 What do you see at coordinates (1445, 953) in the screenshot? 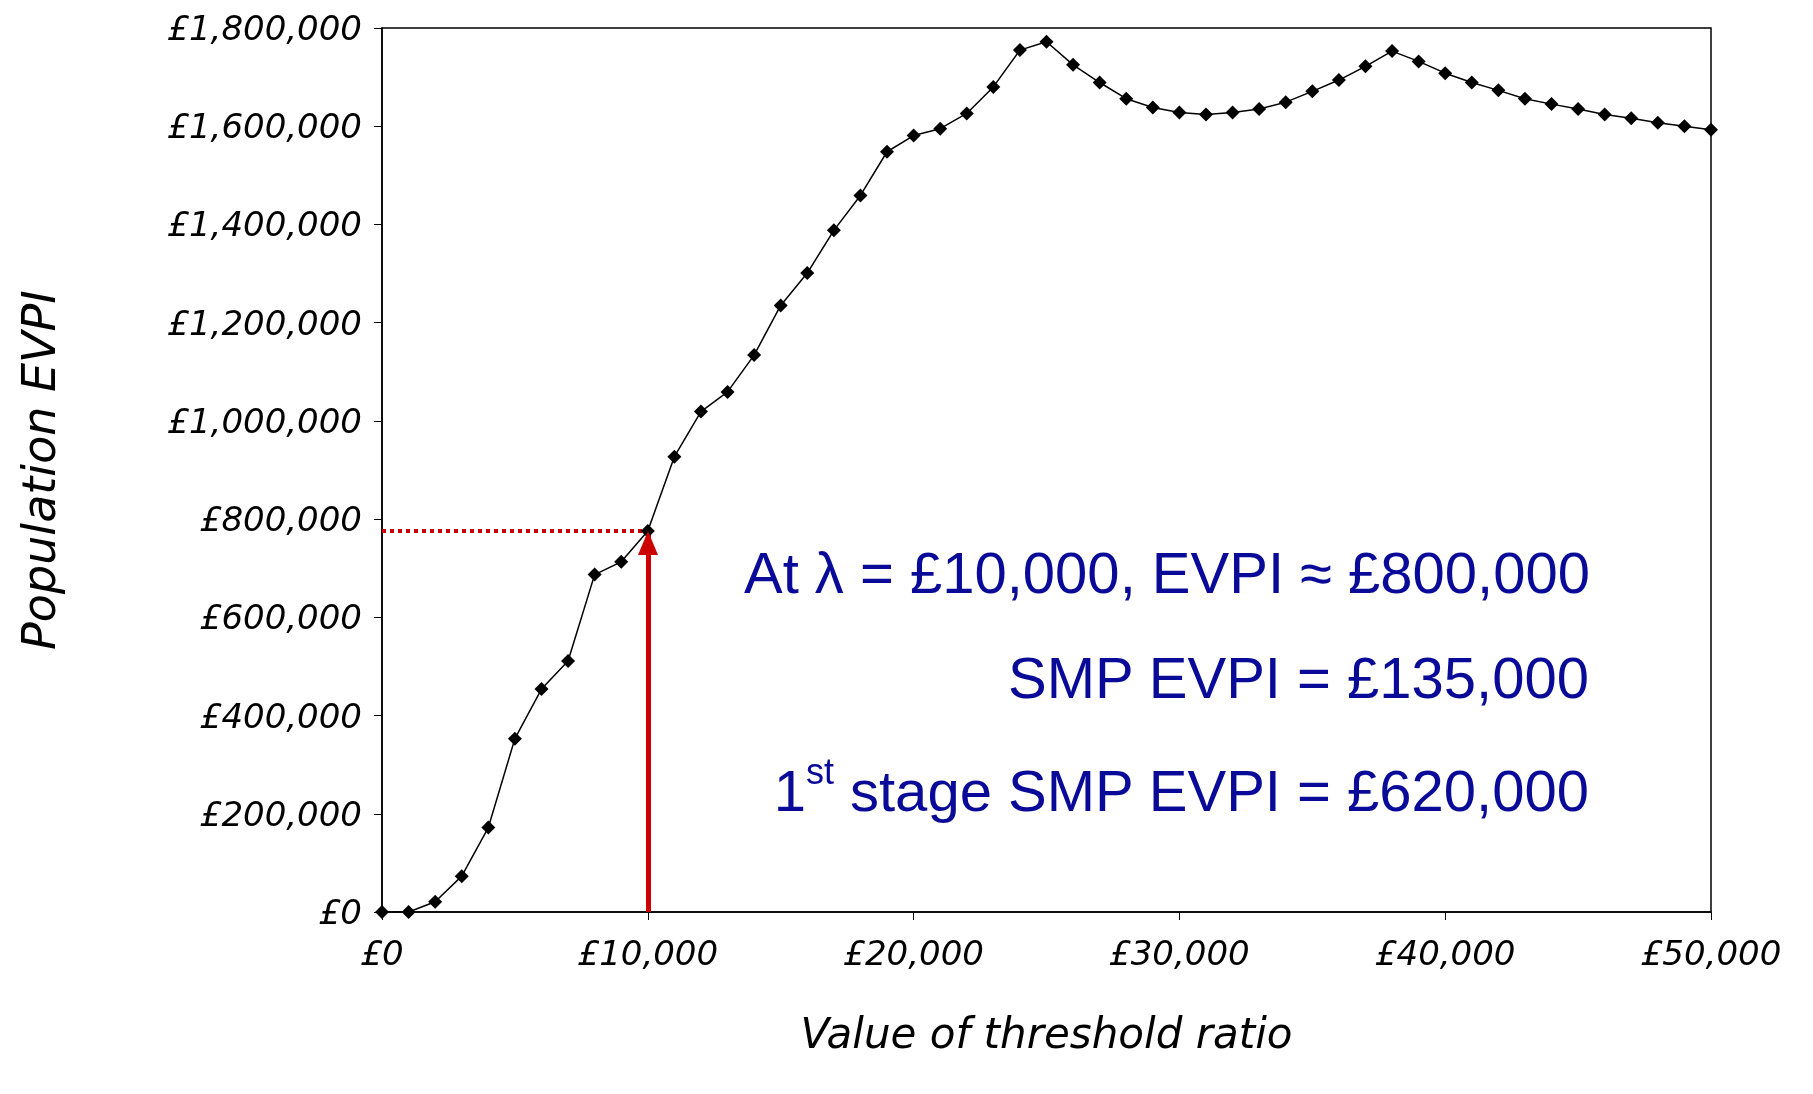
I see `x-tick-label: £40,000` at bounding box center [1445, 953].